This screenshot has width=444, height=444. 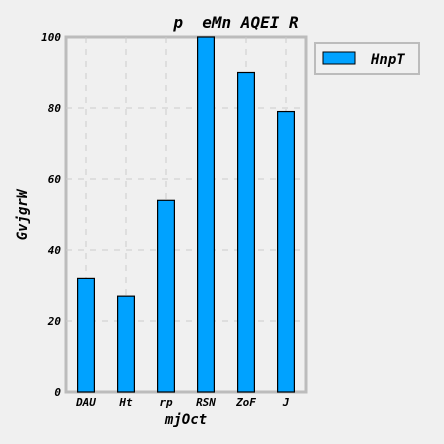 I want to click on x-tick-label: J, so click(x=286, y=402).